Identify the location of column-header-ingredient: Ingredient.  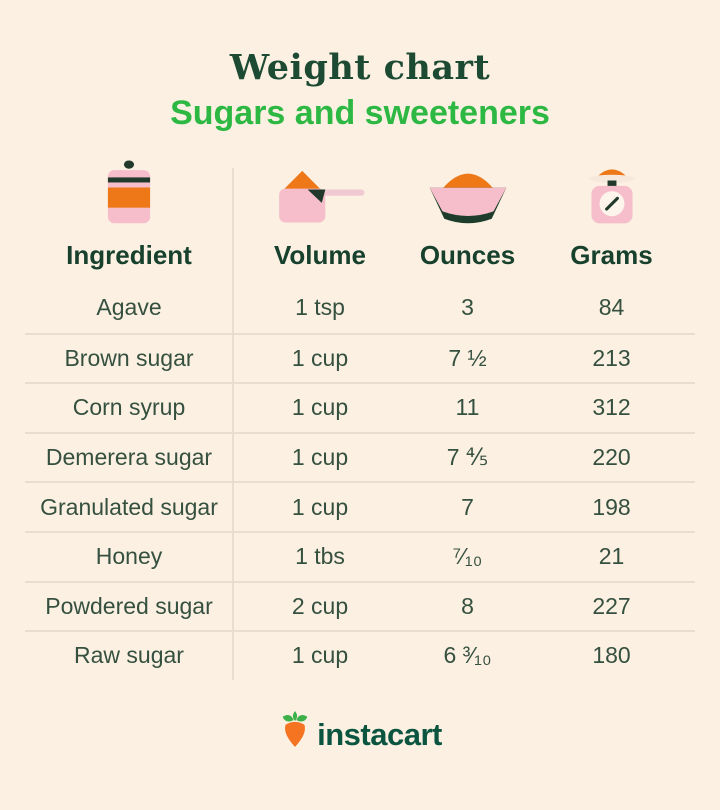
(129, 255).